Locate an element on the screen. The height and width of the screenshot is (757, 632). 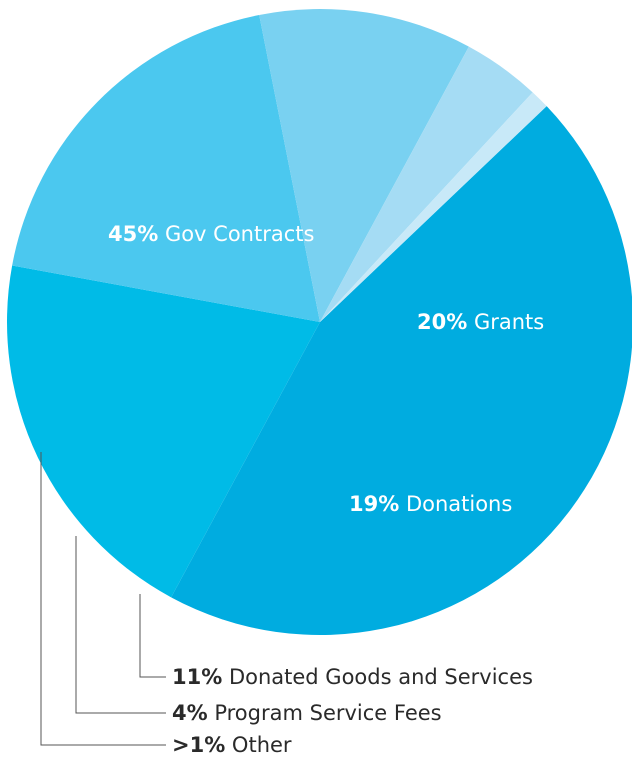
pie-slice-other is located at coordinates (433, 207).